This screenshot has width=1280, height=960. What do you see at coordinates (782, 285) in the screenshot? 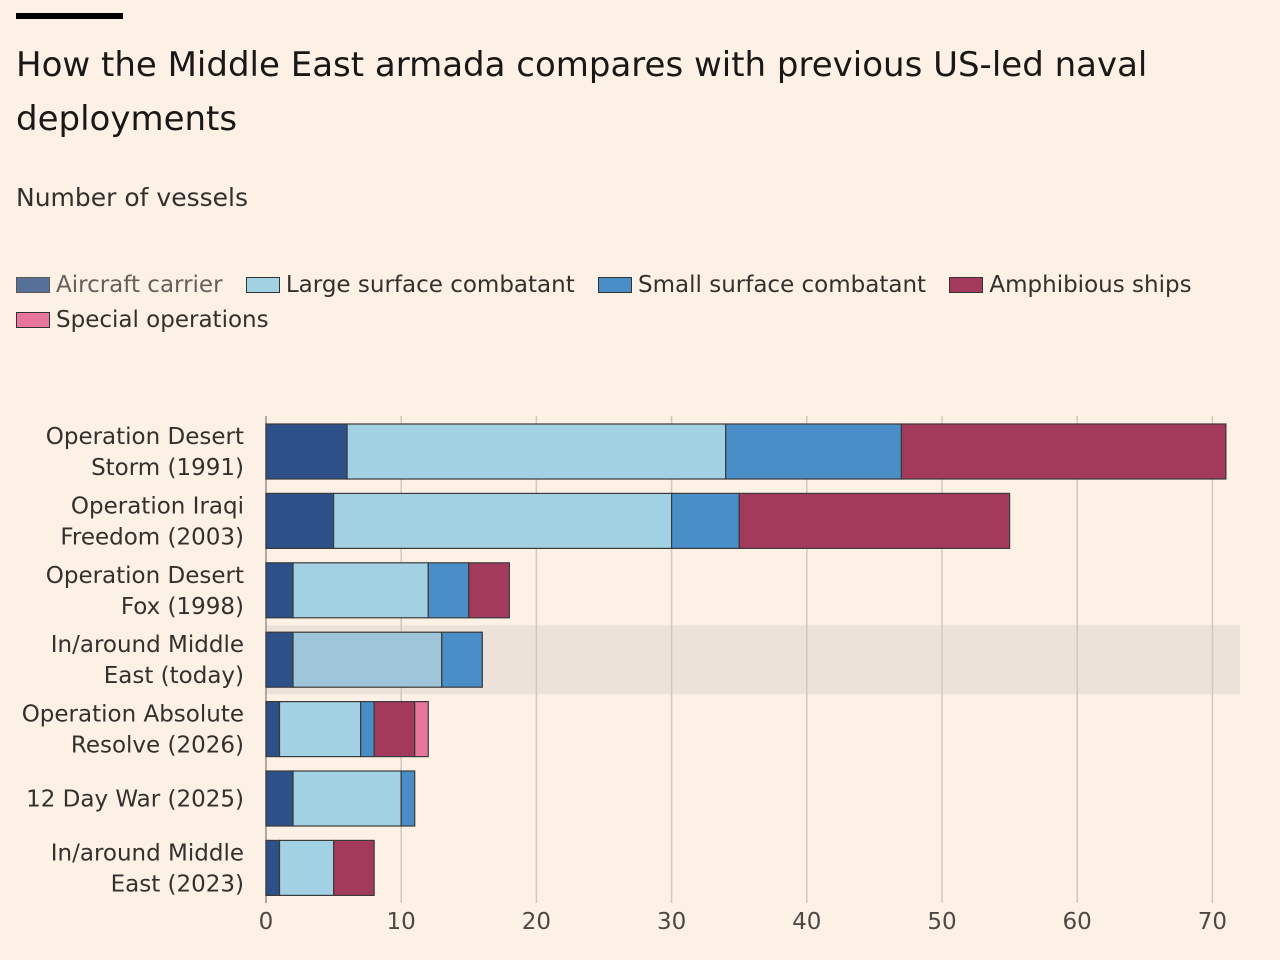
I see `legend-label: Small surface combatant` at bounding box center [782, 285].